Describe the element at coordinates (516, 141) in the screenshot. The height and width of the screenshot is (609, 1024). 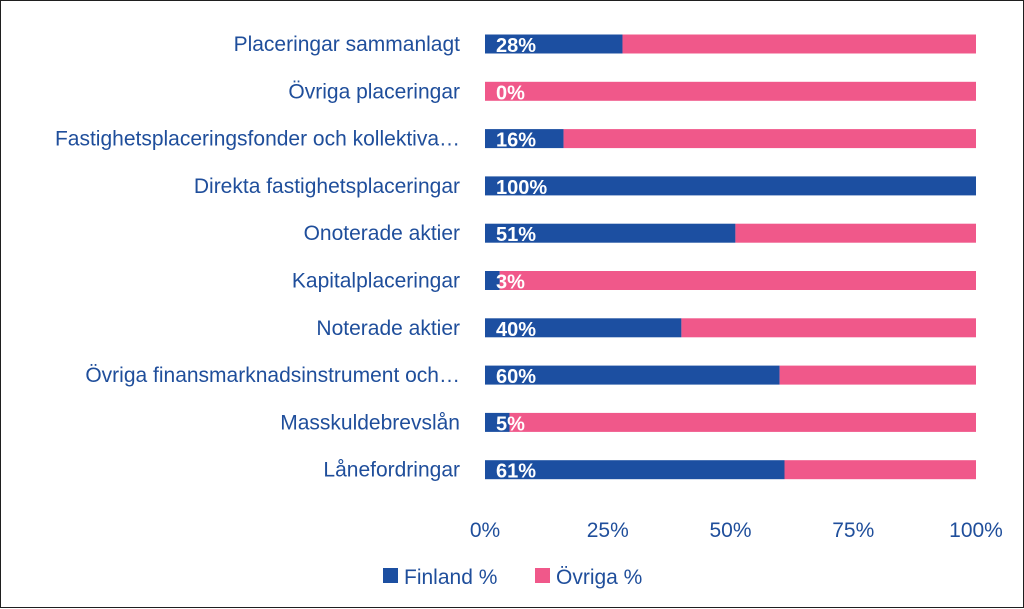
I see `data-label: 16%` at that location.